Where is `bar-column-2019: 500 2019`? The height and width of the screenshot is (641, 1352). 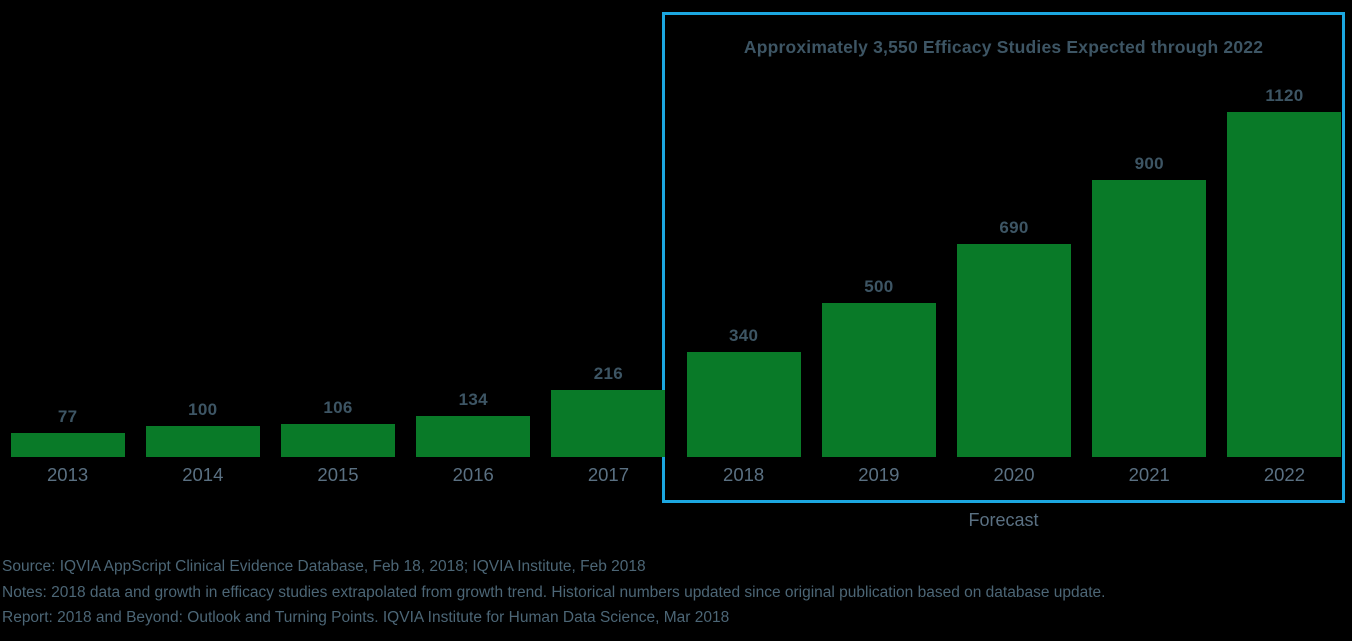
bar-column-2019: 500 2019 is located at coordinates (878, 385).